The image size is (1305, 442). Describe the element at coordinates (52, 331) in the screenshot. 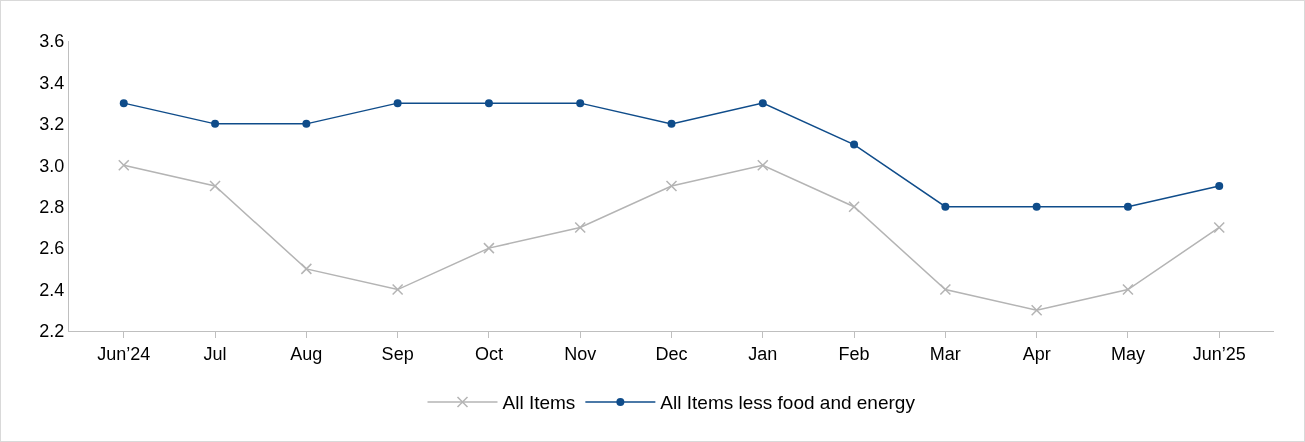

I see `y-tick-label: 2.2` at that location.